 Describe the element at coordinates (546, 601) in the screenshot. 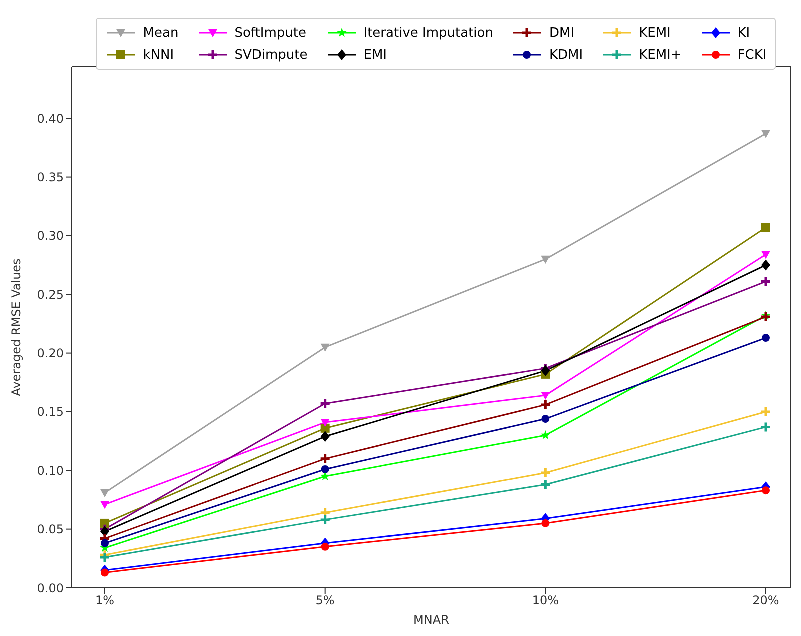

I see `x-tick-label: 10%` at that location.